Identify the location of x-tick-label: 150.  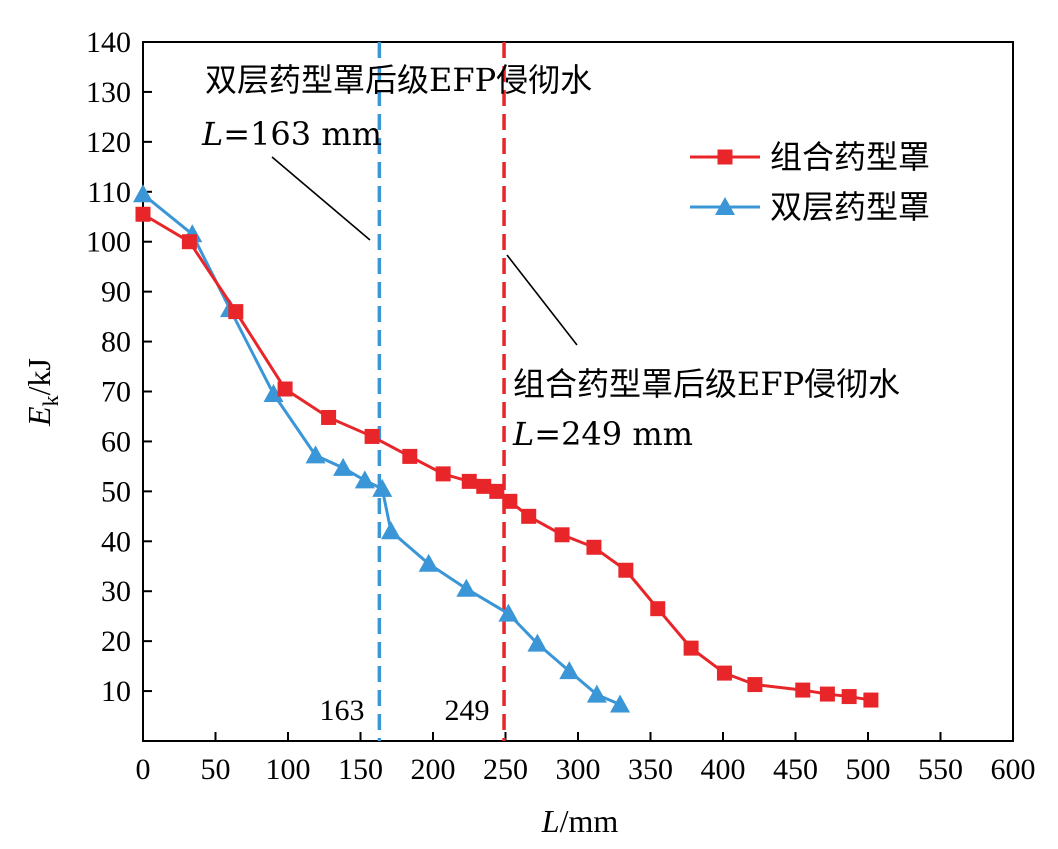
(360, 769).